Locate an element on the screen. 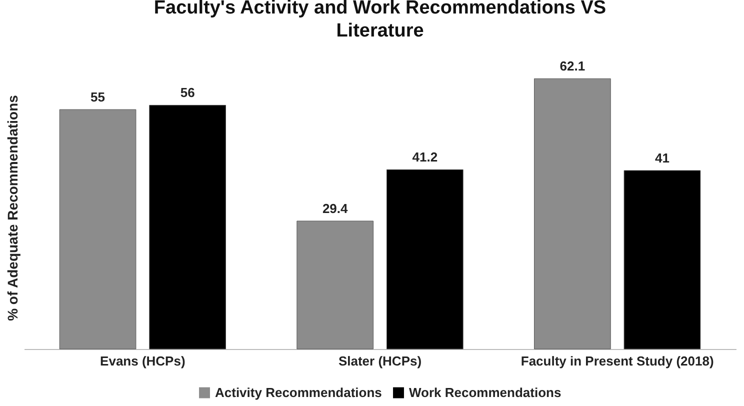 The height and width of the screenshot is (406, 744). chart-title: Faculty's Activity and Work Recommendations VS Literature is located at coordinates (380, 21).